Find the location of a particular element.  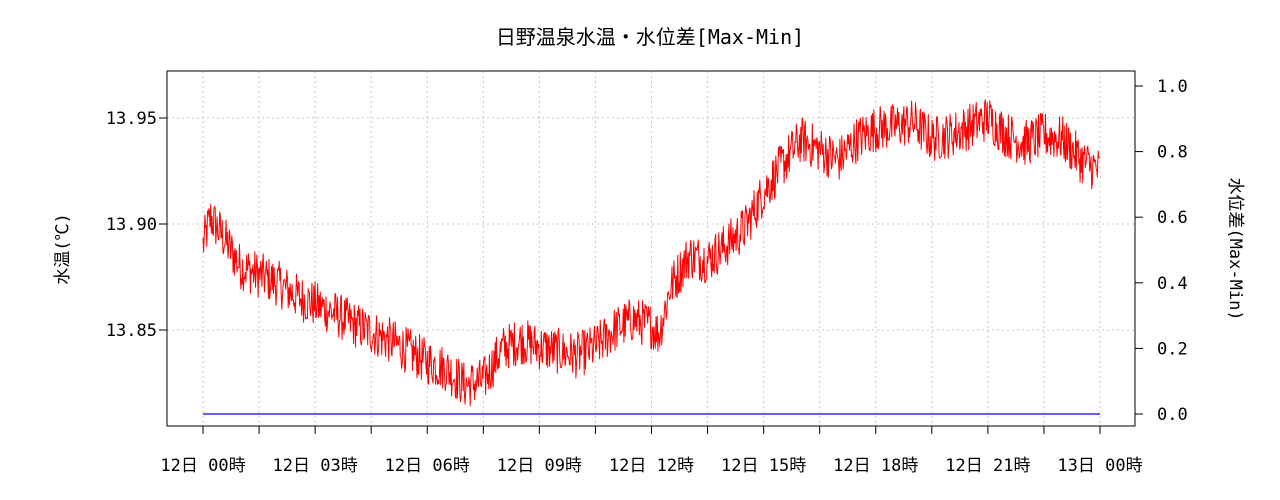

y-right-tick-label: 0.0 is located at coordinates (1172, 415).